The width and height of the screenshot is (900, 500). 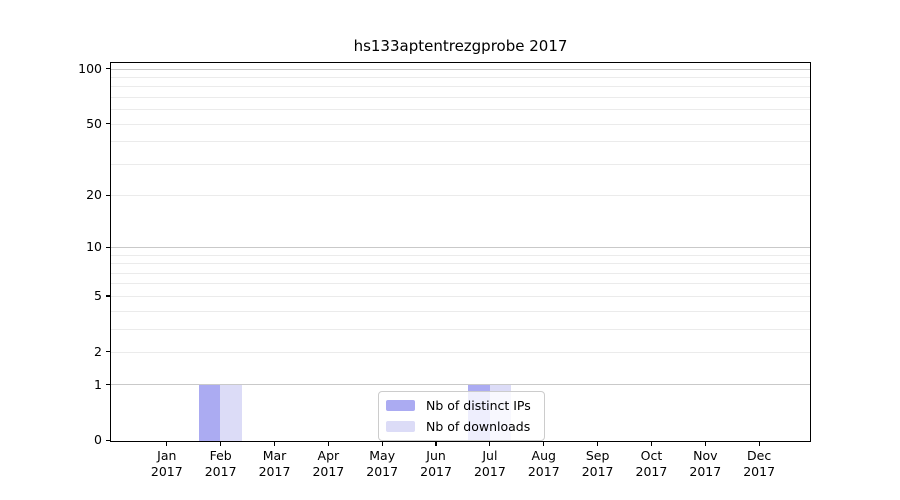 What do you see at coordinates (478, 426) in the screenshot?
I see `legend-label-downloads: Nb of downloads` at bounding box center [478, 426].